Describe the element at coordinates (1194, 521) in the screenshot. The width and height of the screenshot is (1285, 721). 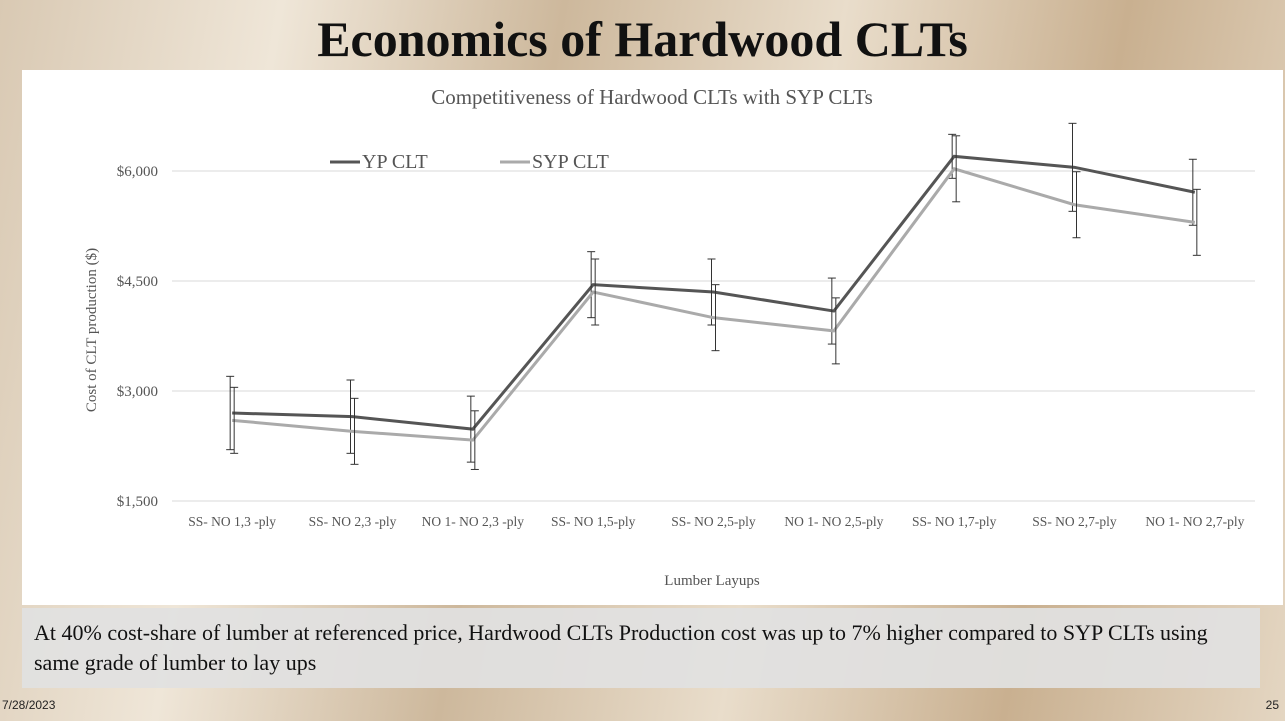
I see `x-tick-label: NO 1- NO 2,7-ply` at that location.